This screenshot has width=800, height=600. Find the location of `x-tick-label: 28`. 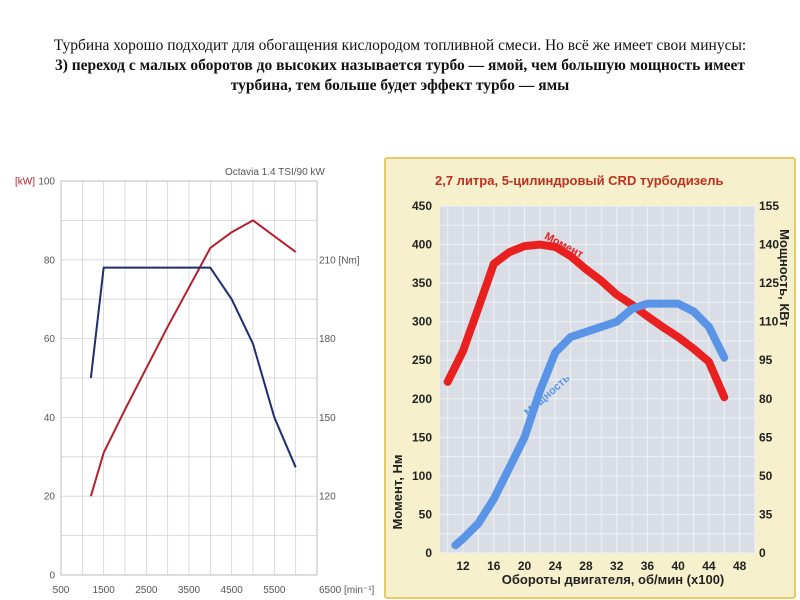

x-tick-label: 28 is located at coordinates (586, 566).